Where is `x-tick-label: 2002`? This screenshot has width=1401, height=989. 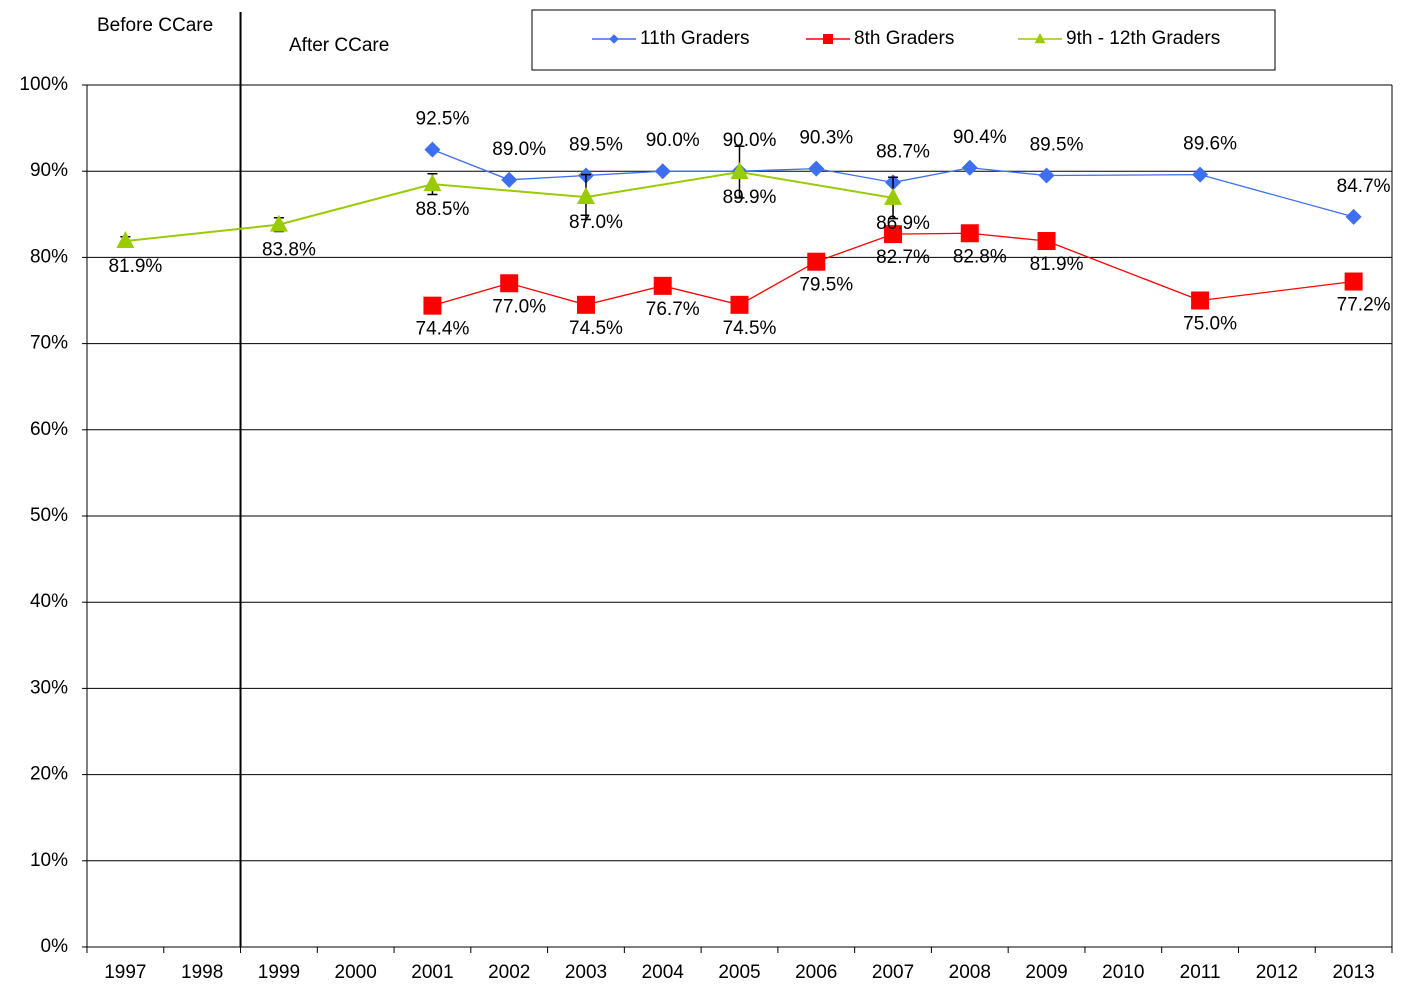
x-tick-label: 2002 is located at coordinates (509, 972).